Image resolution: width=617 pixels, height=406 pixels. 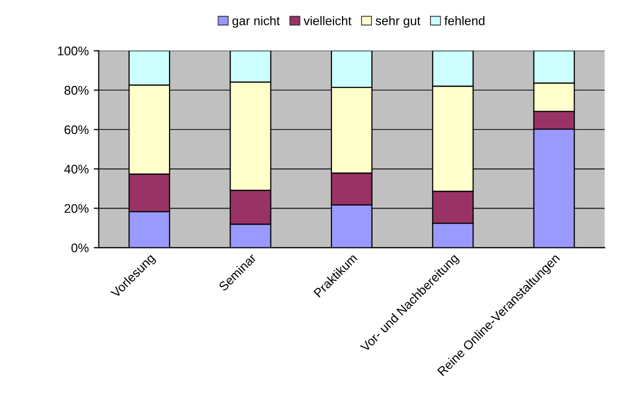 I want to click on legend-label: gar nicht, so click(x=256, y=22).